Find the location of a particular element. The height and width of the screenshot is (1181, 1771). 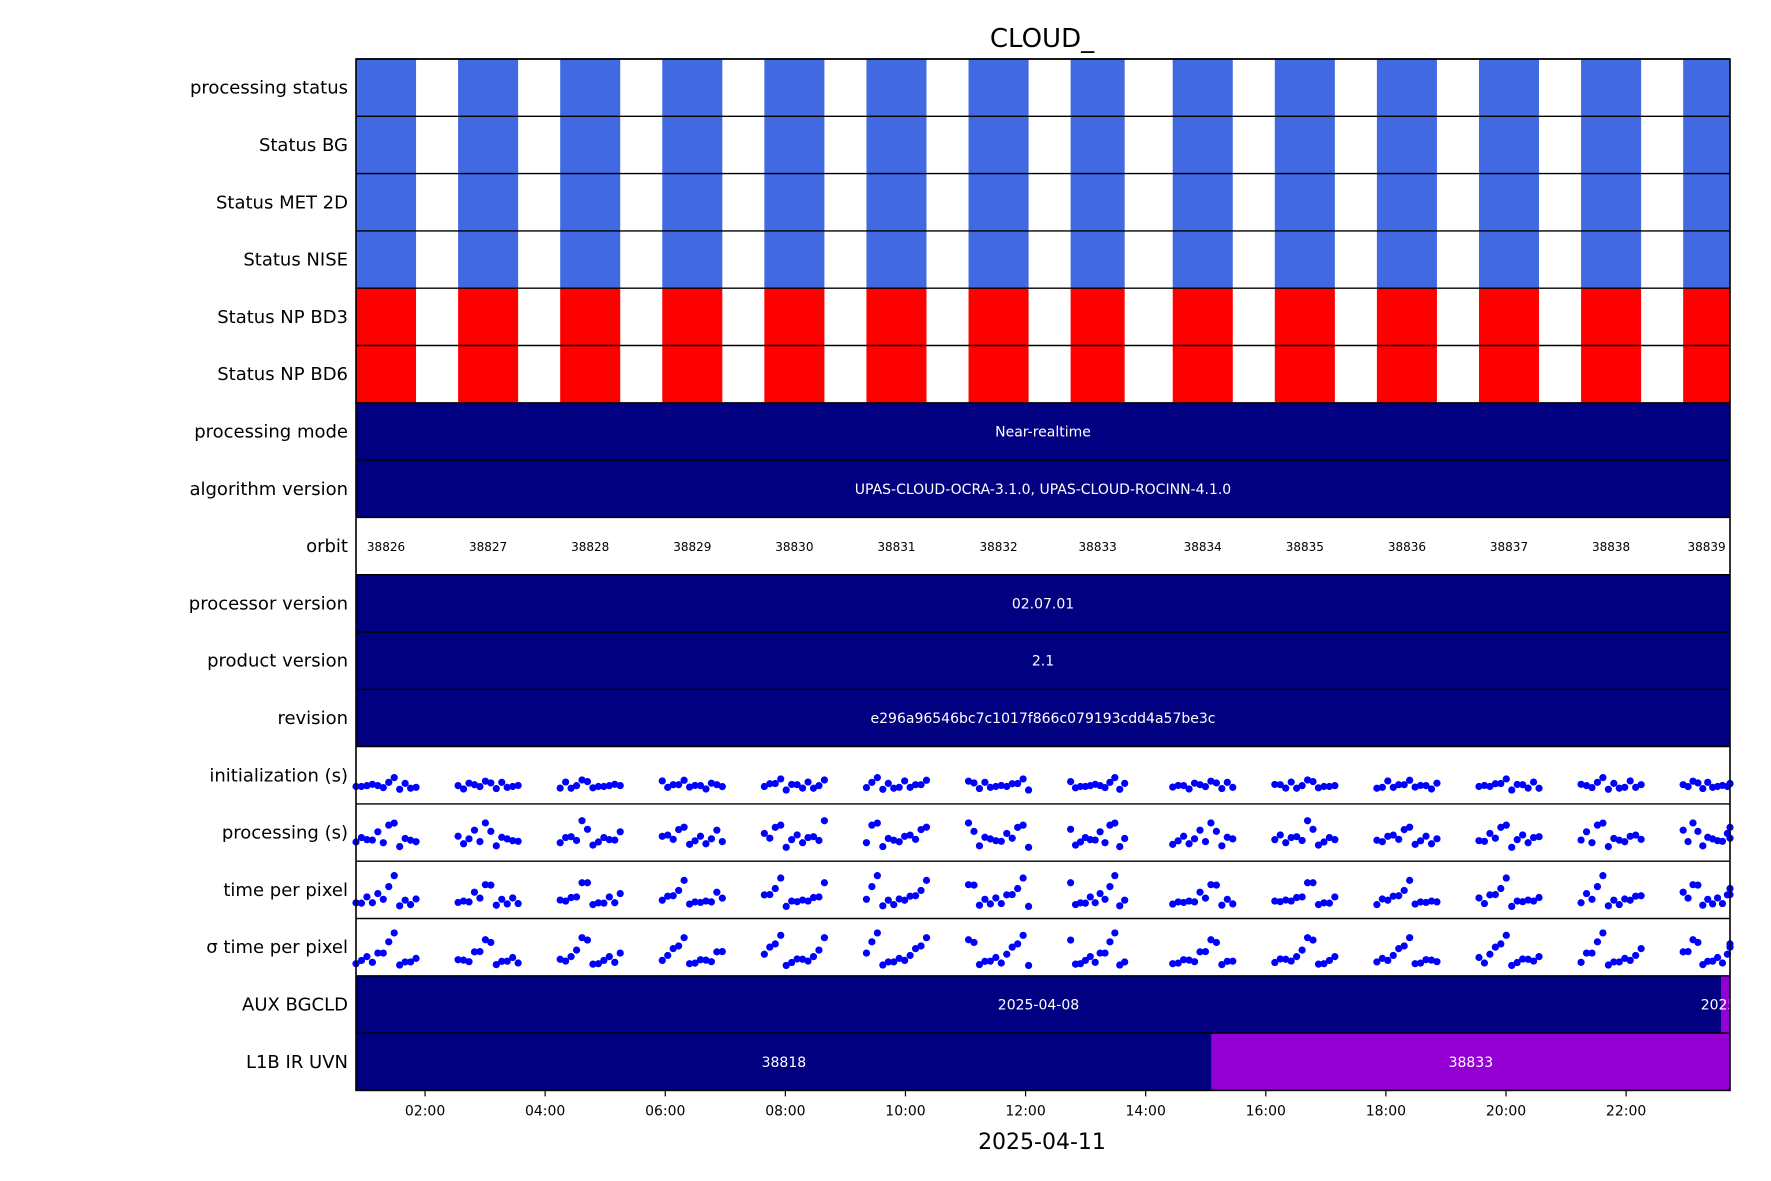

orbit-label: 38837 is located at coordinates (1509, 547).